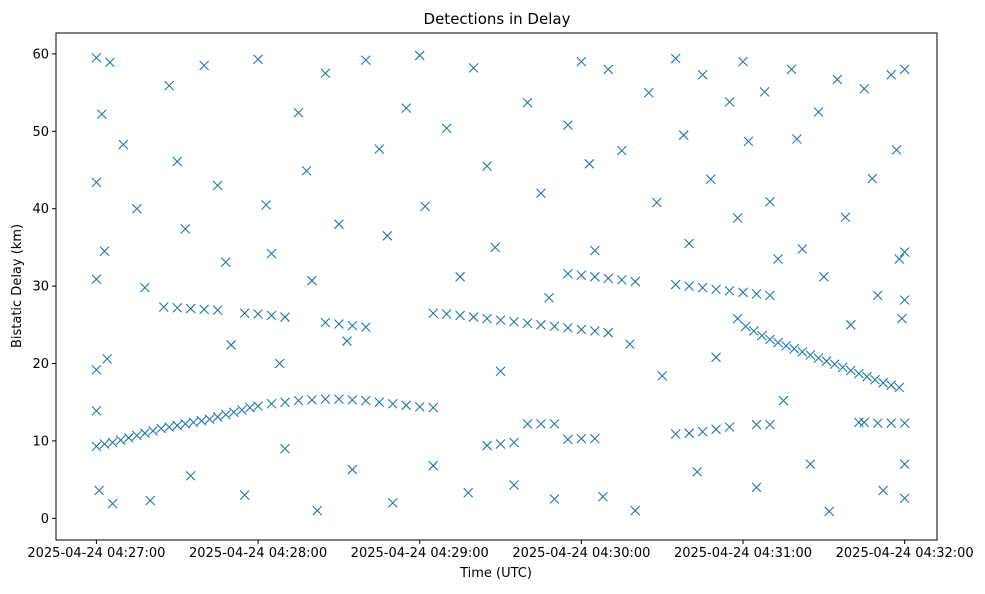 This screenshot has width=985, height=594. What do you see at coordinates (17, 286) in the screenshot?
I see `y-axis-label: Bistatic Delay (km)` at bounding box center [17, 286].